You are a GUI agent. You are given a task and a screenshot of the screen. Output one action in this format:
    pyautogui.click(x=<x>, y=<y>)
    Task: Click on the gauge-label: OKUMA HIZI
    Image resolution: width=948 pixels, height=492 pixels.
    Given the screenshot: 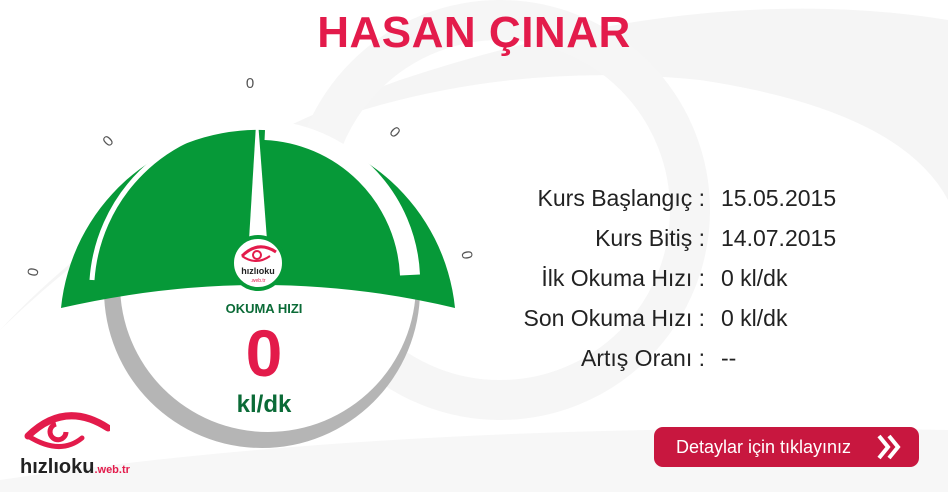 What is the action you would take?
    pyautogui.click(x=264, y=308)
    